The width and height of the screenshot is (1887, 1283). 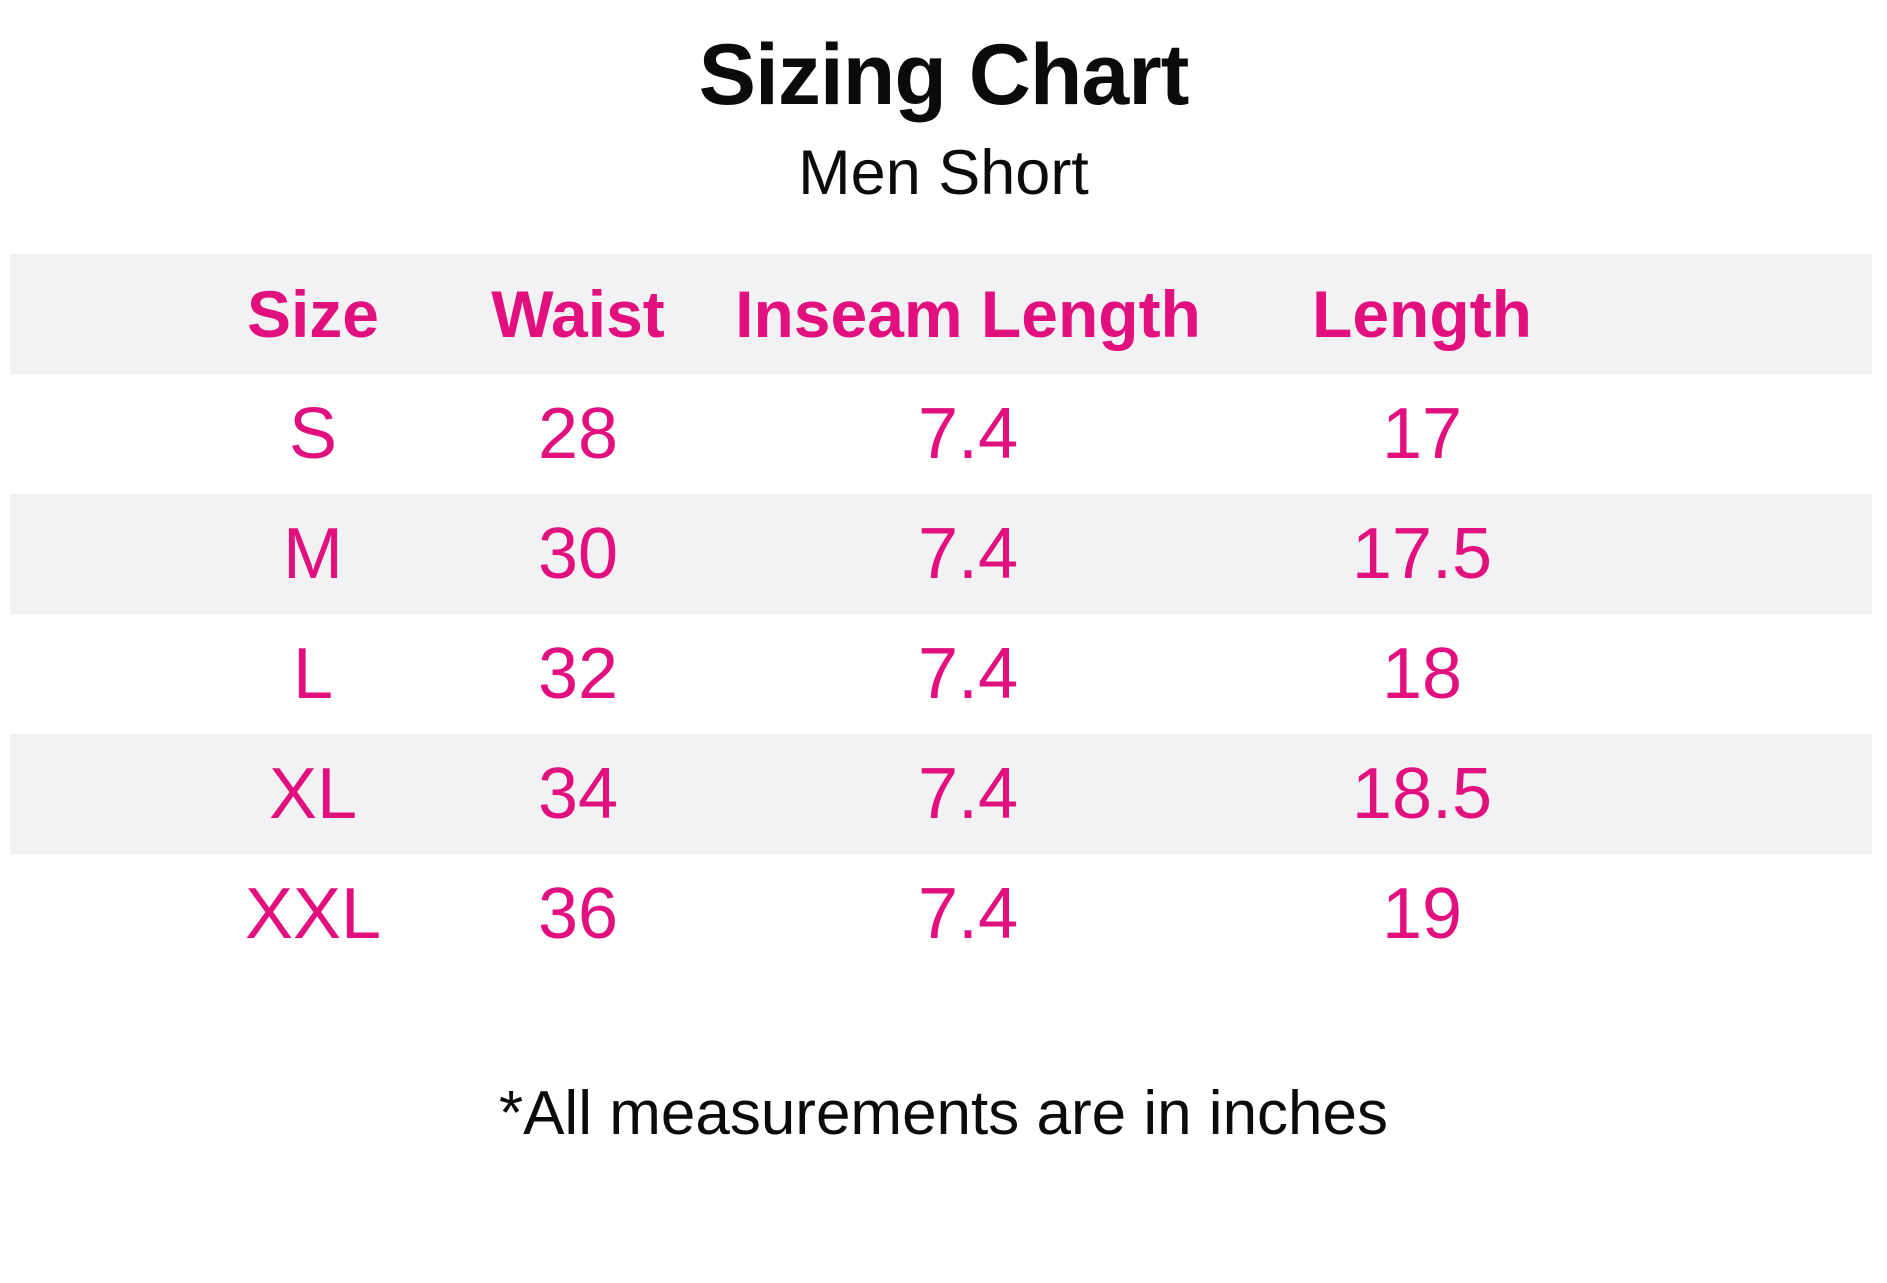 I want to click on column-header-waist: Waist, so click(x=578, y=314).